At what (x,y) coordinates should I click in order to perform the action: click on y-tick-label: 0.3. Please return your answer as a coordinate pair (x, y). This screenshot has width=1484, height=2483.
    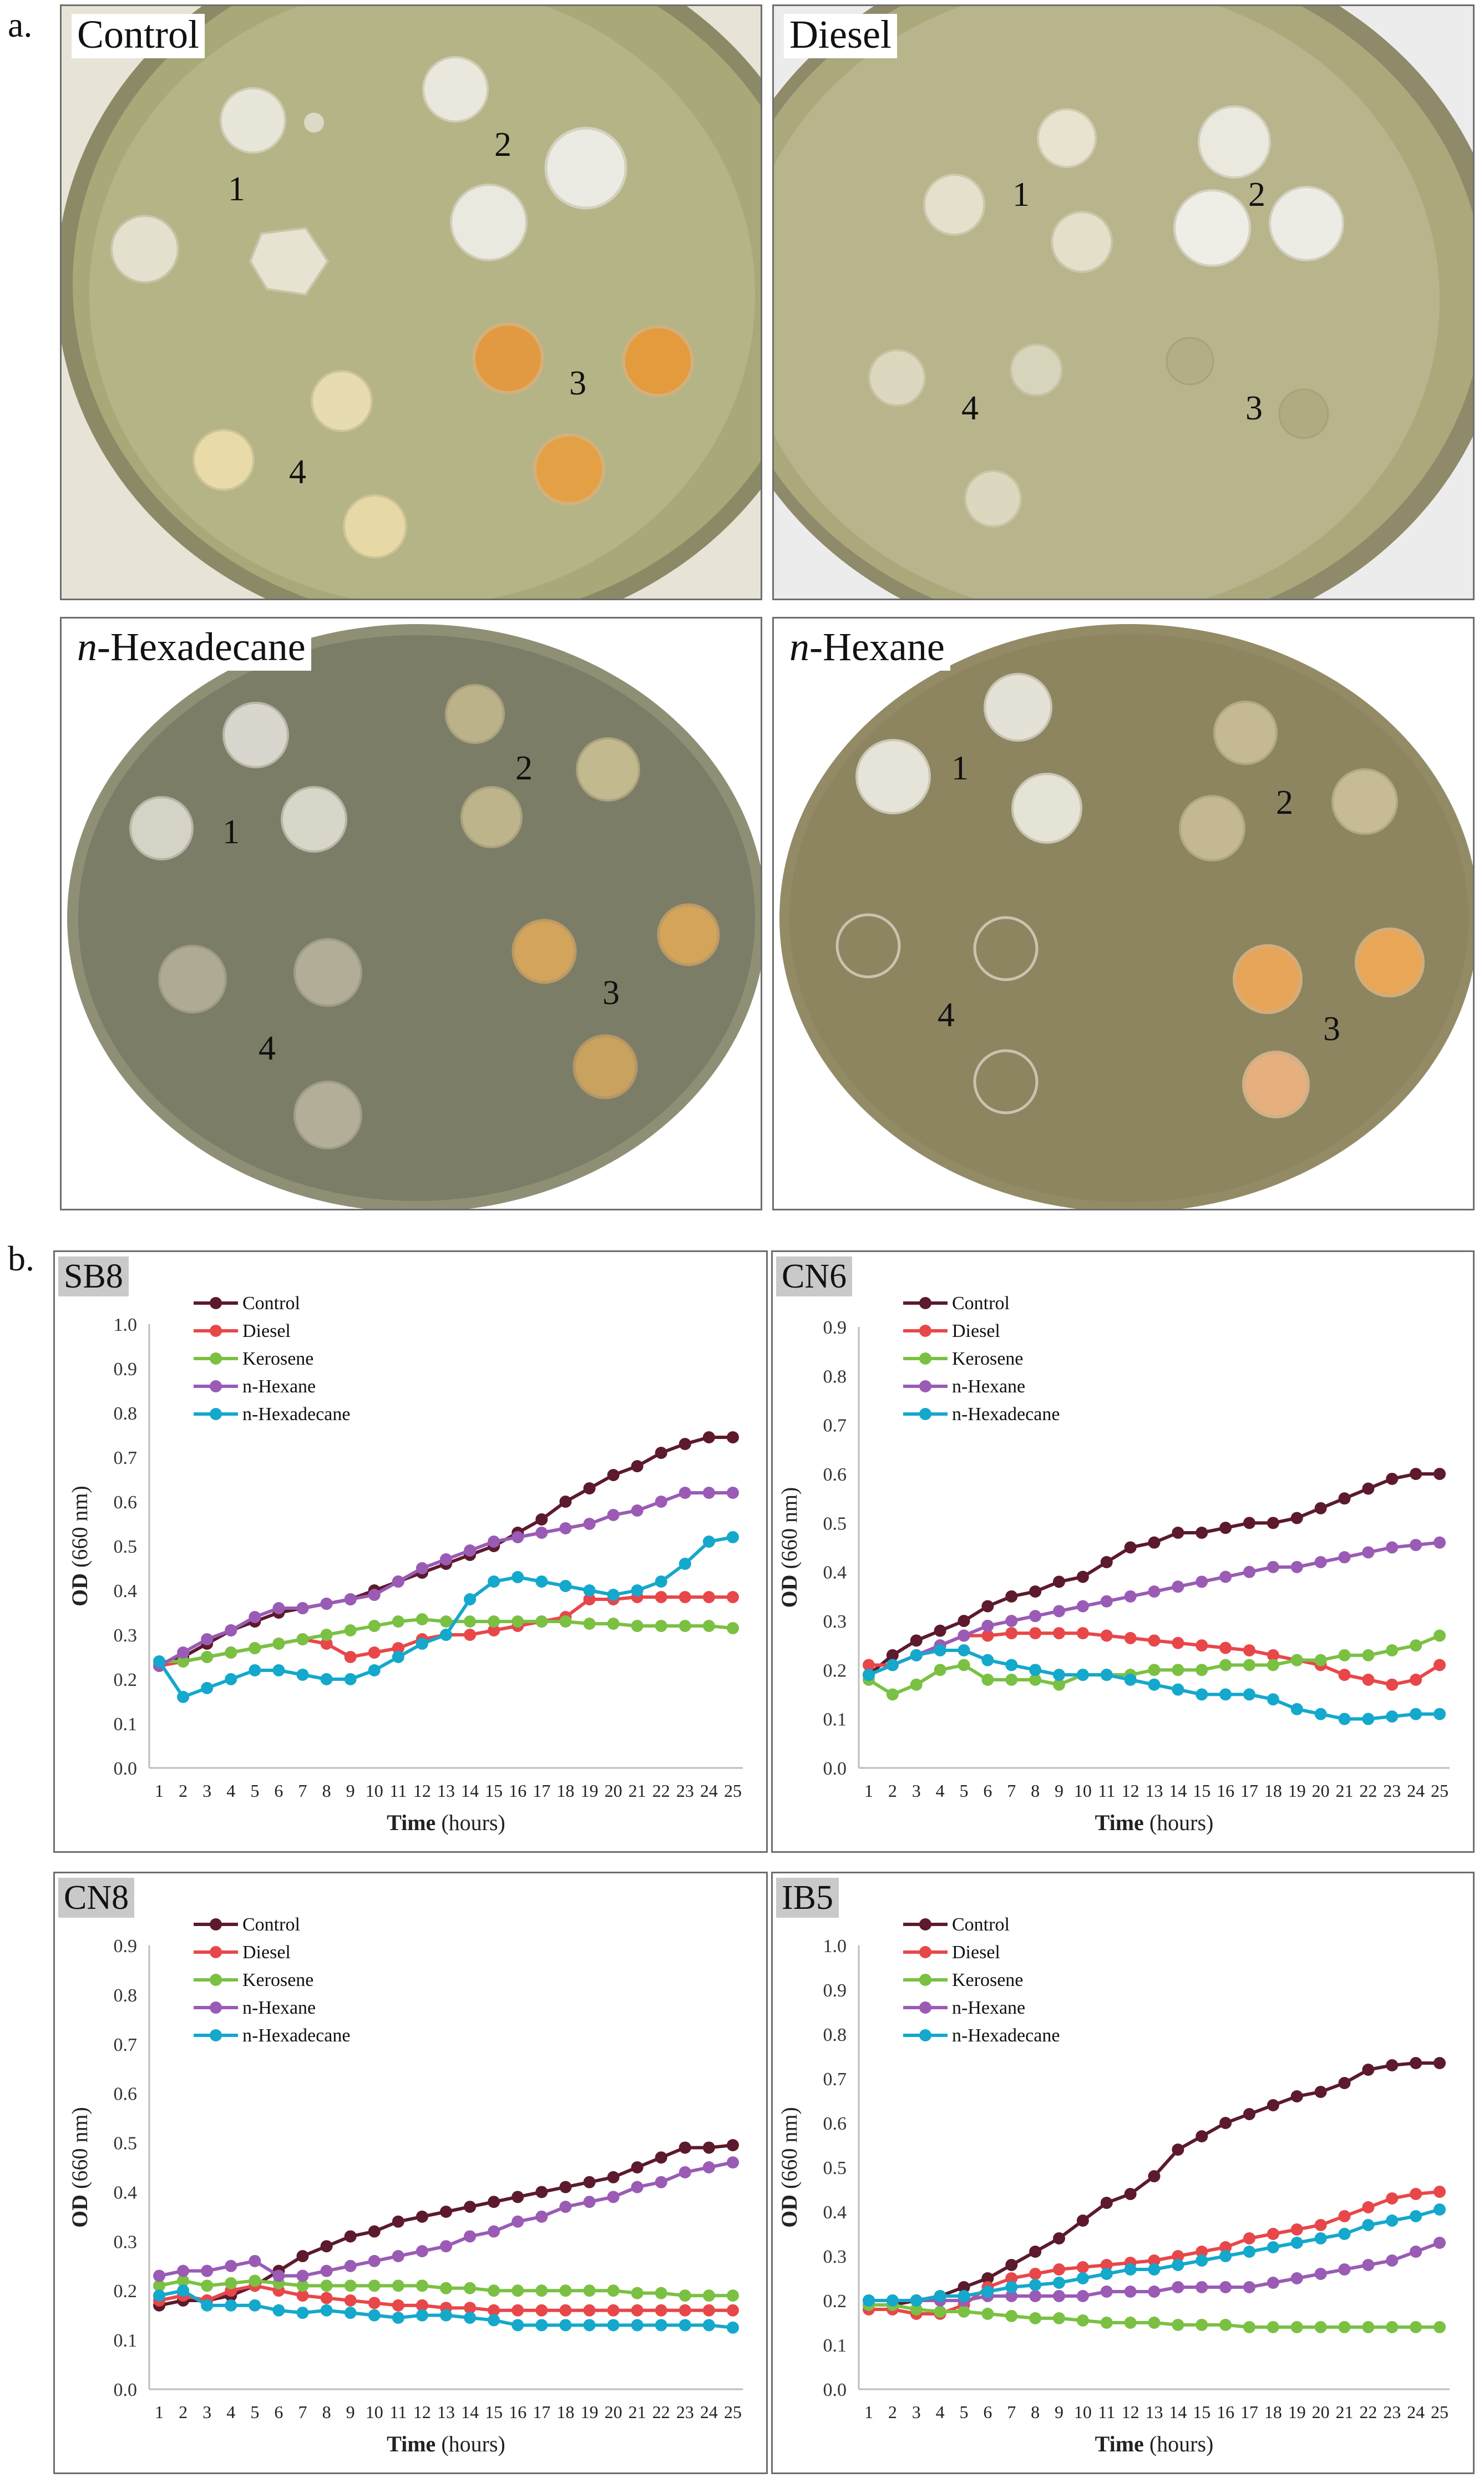
    Looking at the image, I should click on (835, 1622).